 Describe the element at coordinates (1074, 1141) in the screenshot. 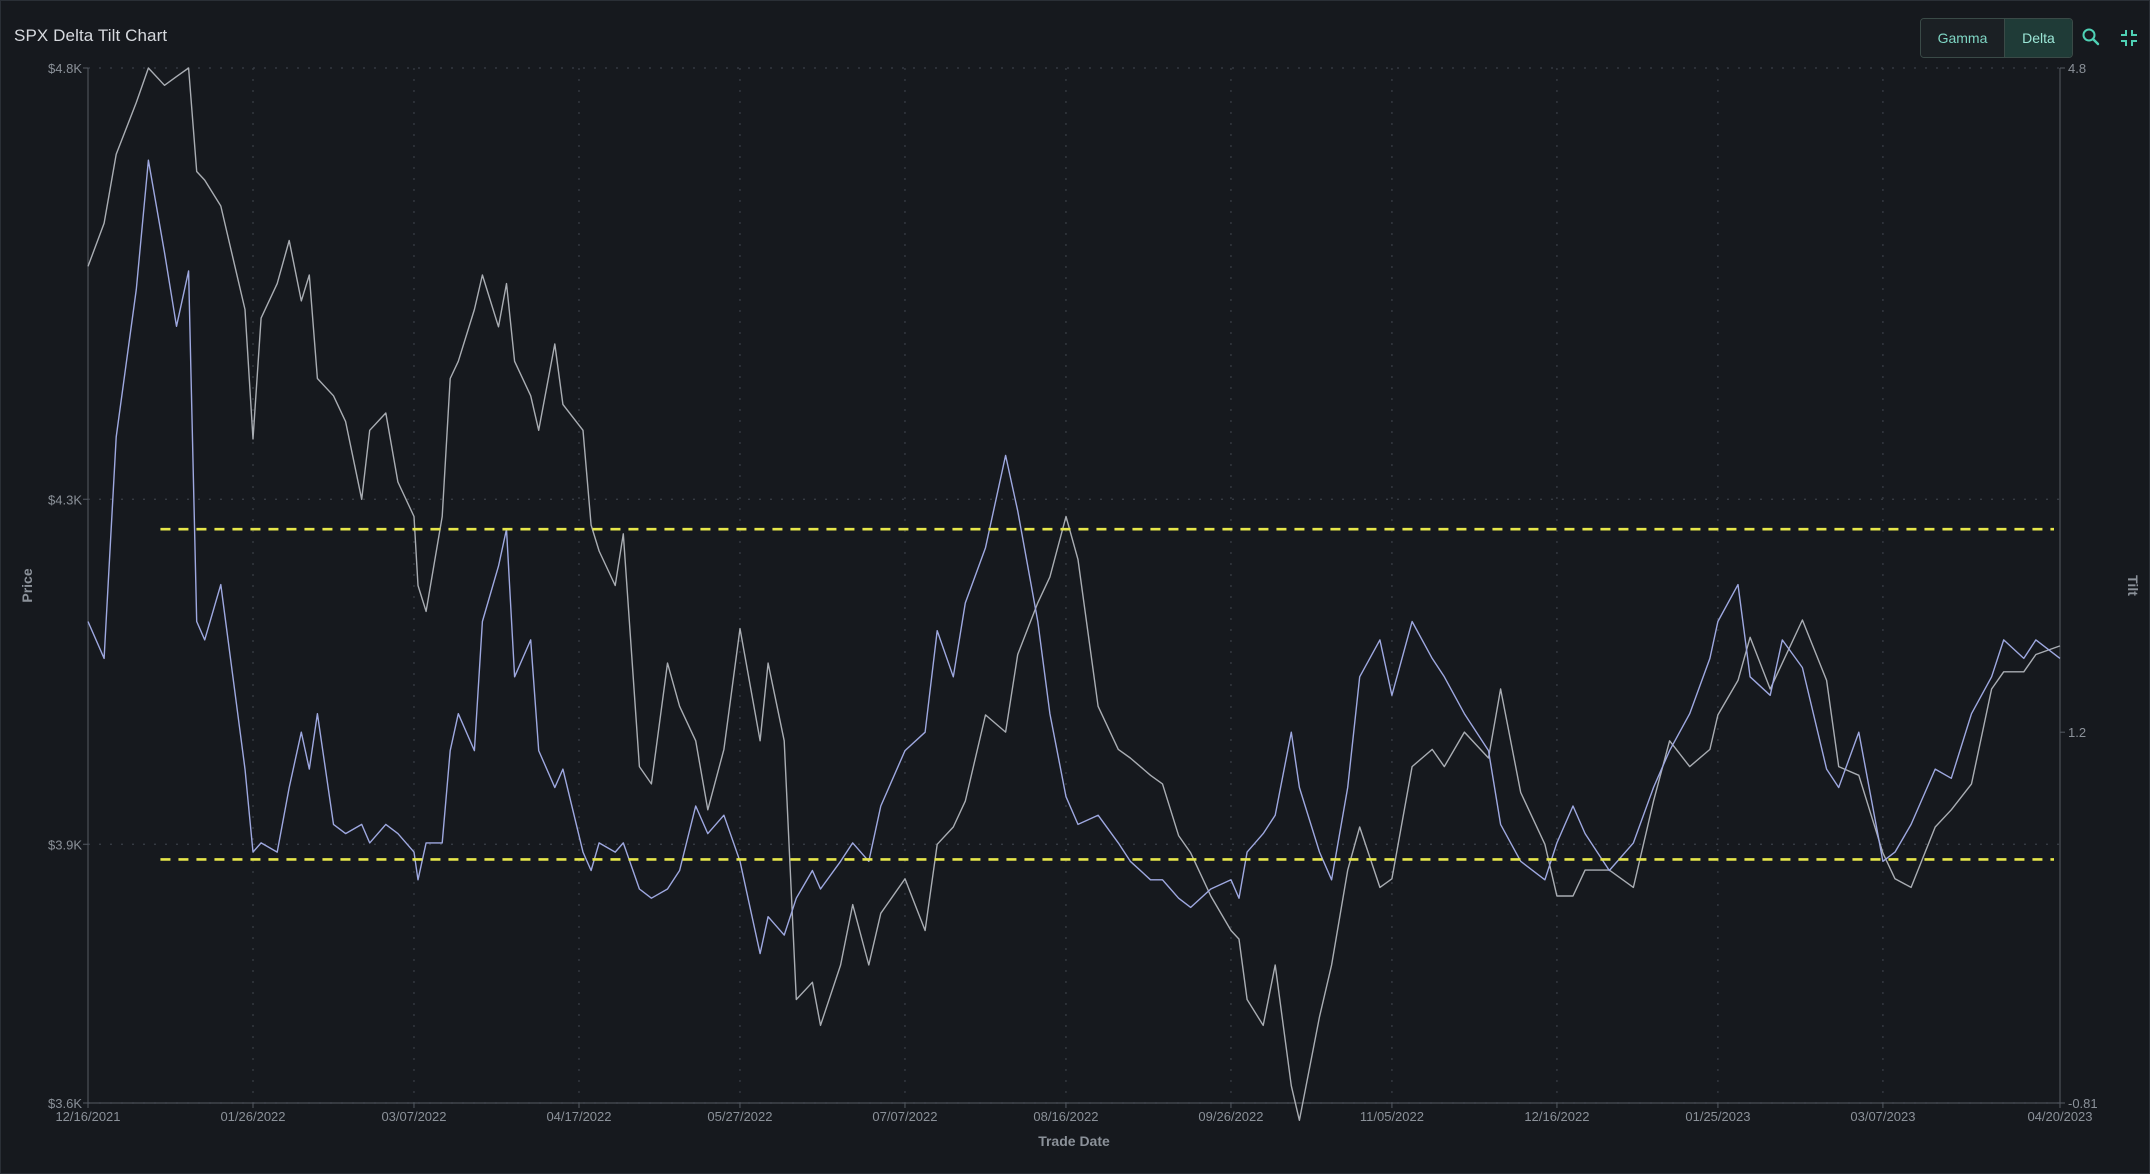

I see `x-axis-title: Trade Date` at that location.